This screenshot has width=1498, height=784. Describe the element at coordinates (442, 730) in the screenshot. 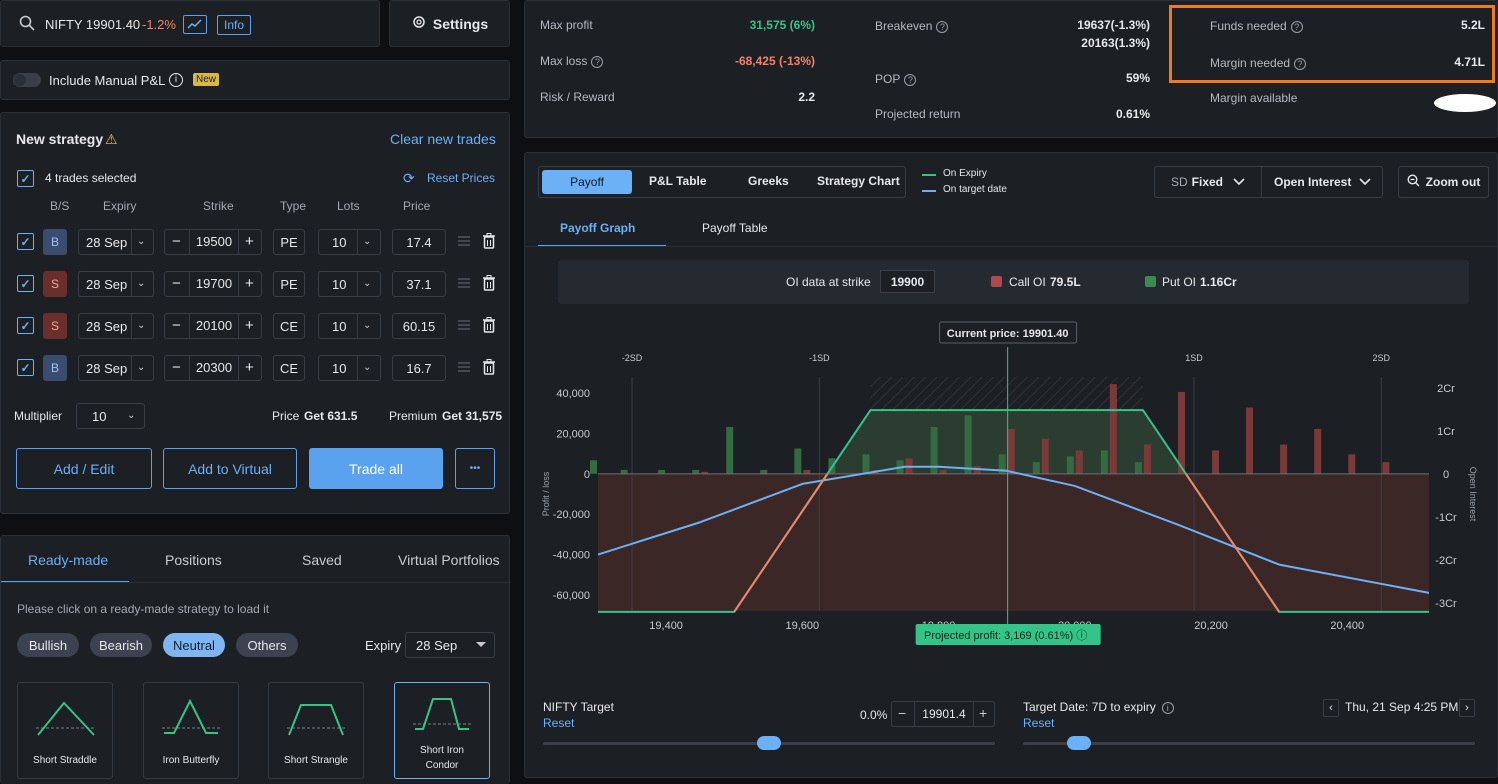

I see `strategy-card-short-iron-condor: Short Iron Condor` at that location.